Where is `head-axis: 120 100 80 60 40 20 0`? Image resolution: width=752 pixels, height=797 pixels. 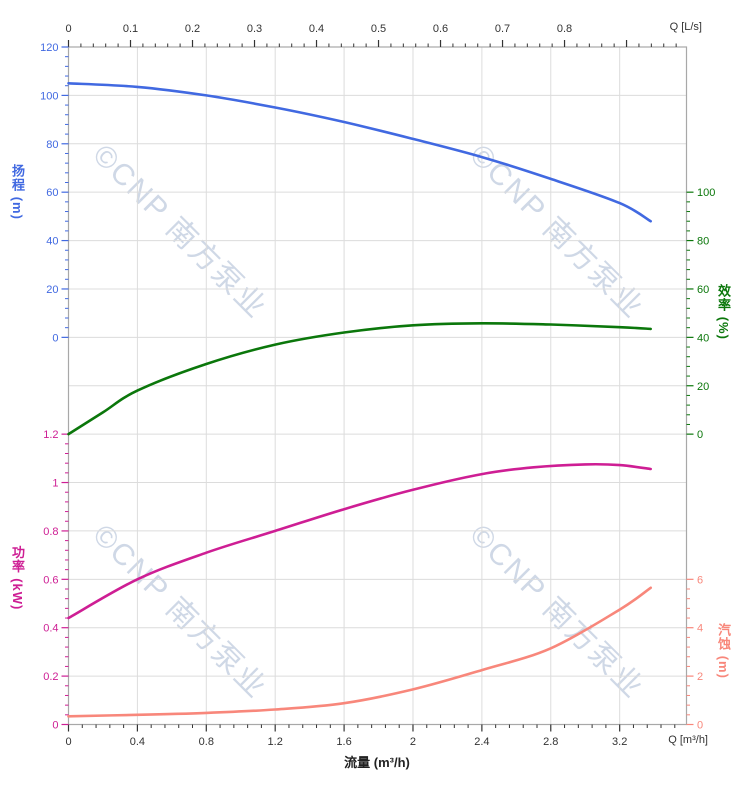
head-axis: 120 100 80 60 40 20 0 is located at coordinates (54, 193).